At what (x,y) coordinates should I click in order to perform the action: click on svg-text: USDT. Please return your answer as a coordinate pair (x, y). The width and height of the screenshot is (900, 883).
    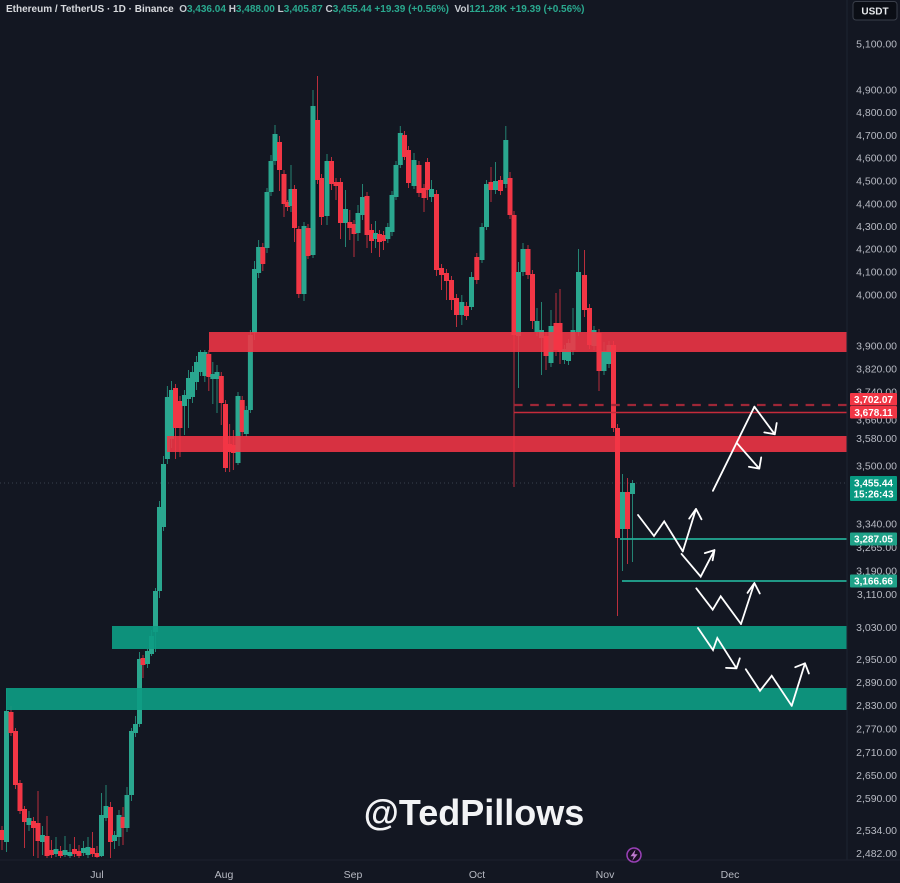
    Looking at the image, I should click on (874, 12).